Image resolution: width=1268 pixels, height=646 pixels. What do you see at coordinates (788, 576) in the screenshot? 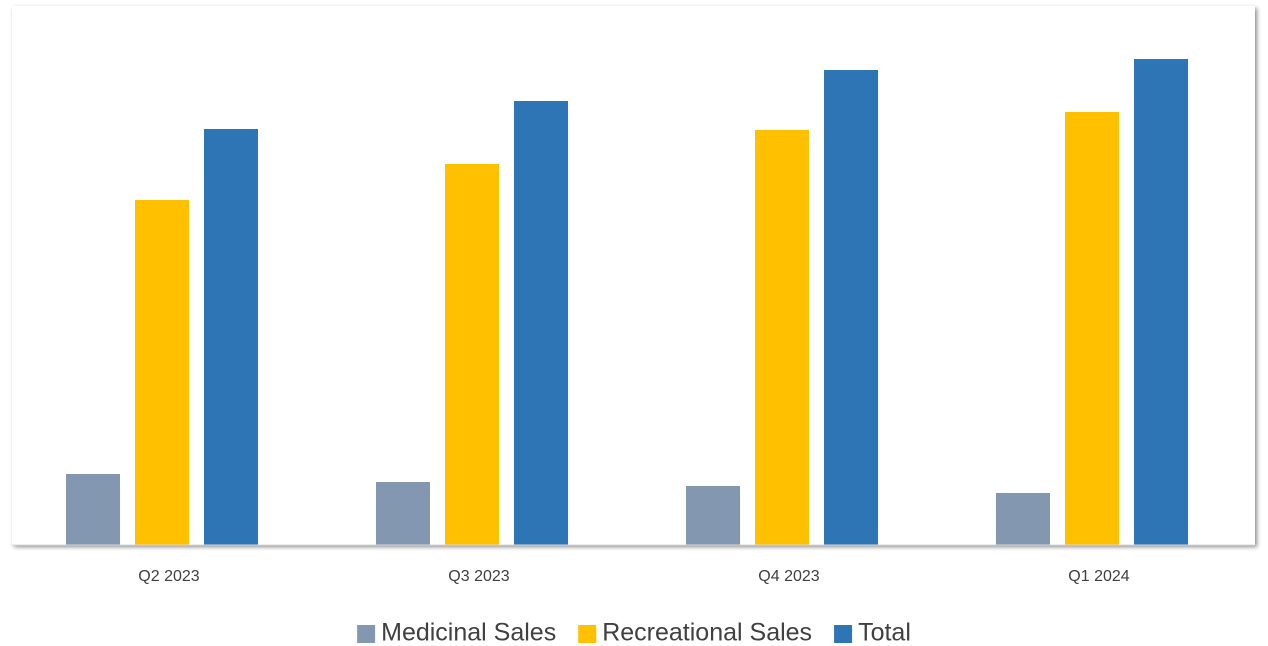
I see `x-tick-label: Q4 2023` at bounding box center [788, 576].